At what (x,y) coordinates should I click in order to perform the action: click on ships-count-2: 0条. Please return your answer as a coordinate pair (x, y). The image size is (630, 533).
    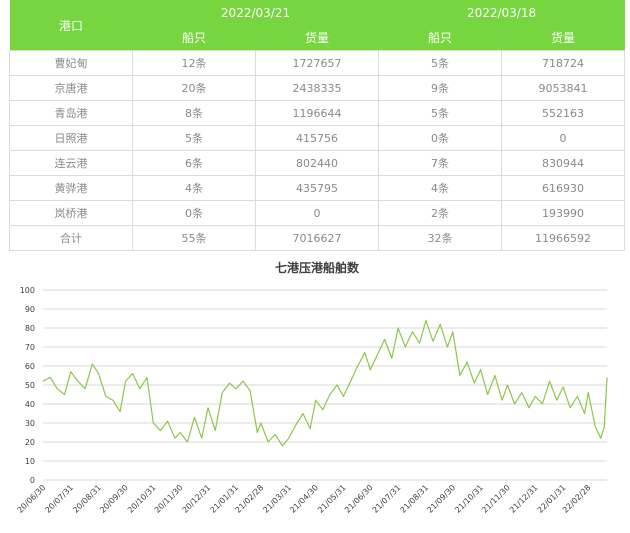
    Looking at the image, I should click on (440, 138).